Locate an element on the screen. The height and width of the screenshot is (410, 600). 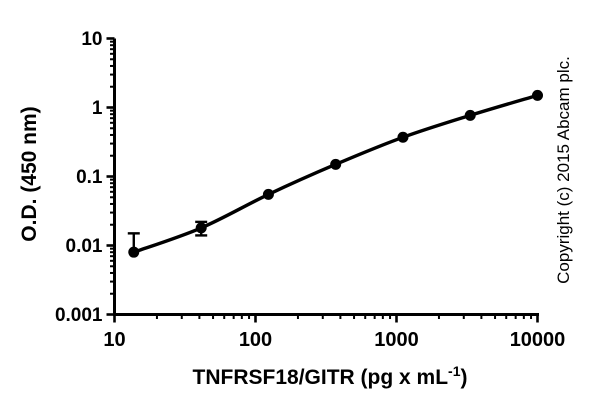
y-tick-label: 10 is located at coordinates (91, 39).